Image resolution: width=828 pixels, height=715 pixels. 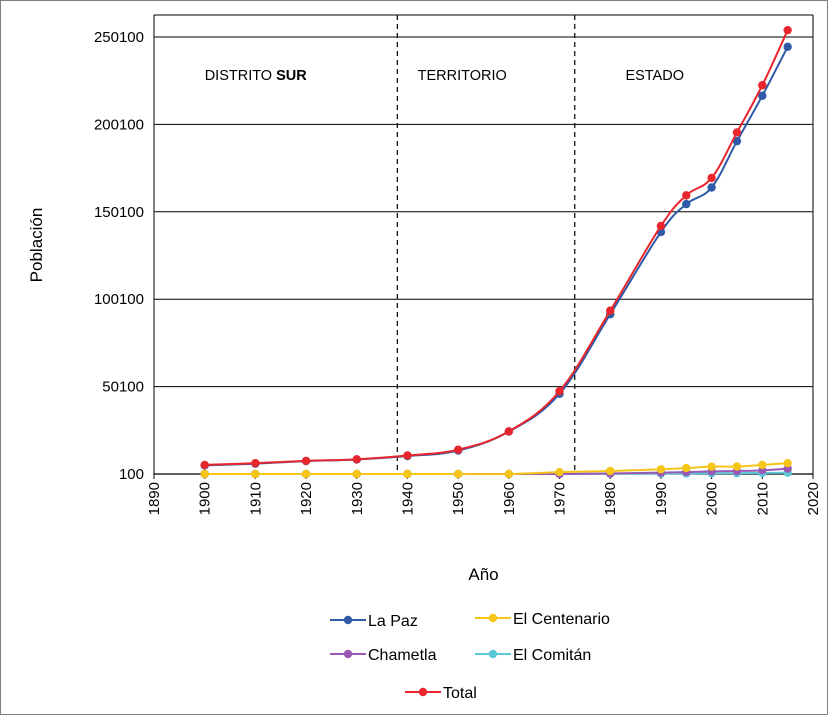 I want to click on x-tick-label: 1930, so click(x=357, y=498).